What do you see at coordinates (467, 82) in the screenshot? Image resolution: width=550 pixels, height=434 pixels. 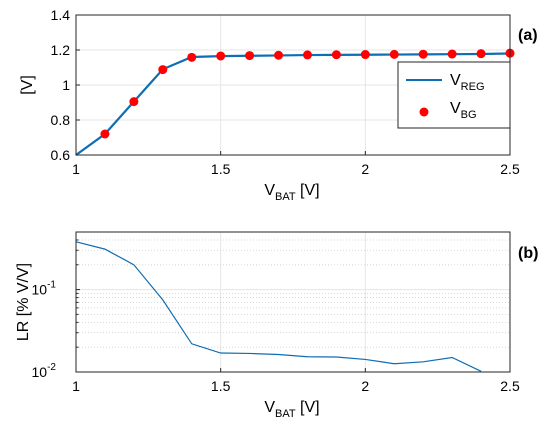 I see `legend-entry-1: VREG` at bounding box center [467, 82].